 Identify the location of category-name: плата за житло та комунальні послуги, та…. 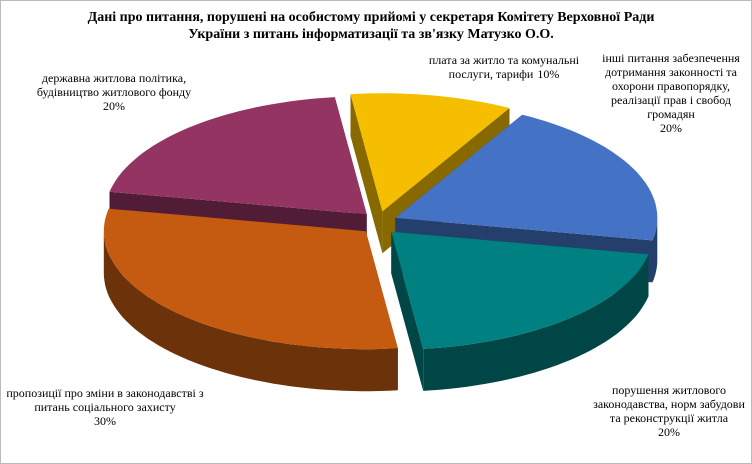
(504, 67).